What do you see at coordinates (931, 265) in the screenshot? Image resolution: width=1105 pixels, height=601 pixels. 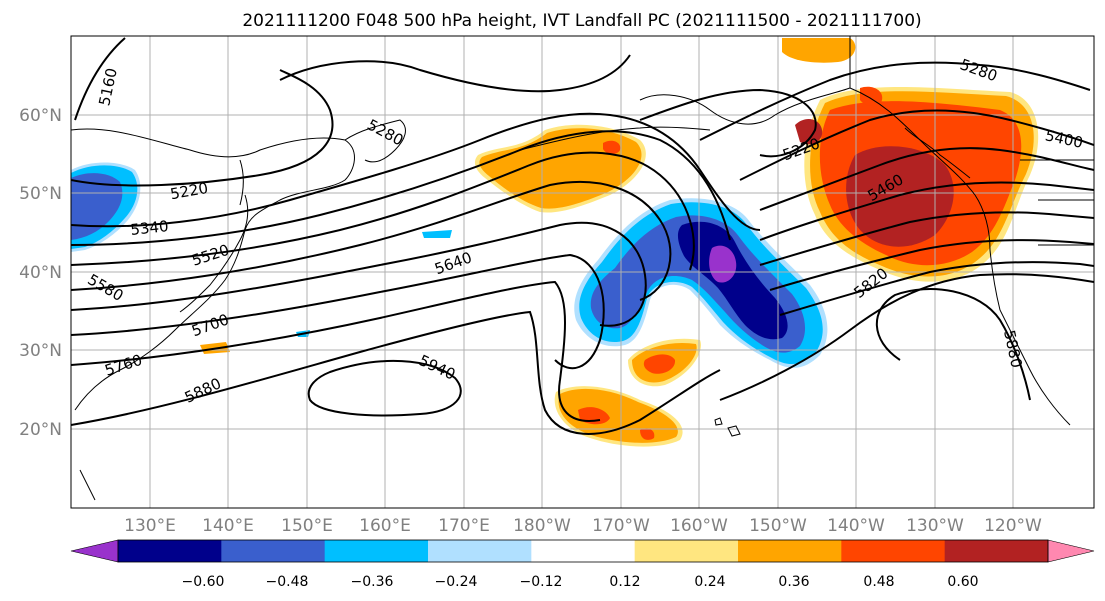 I see `contour-5640-east` at bounding box center [931, 265].